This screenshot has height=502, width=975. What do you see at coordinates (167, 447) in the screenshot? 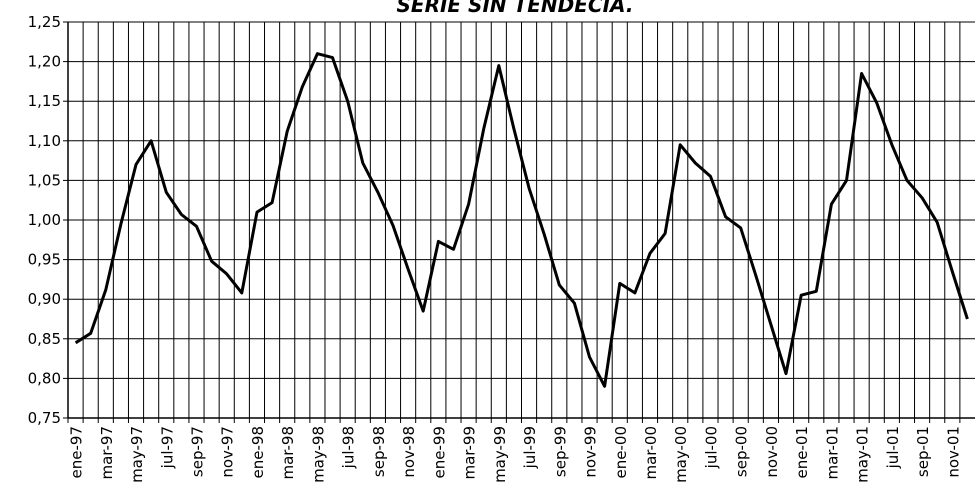
I see `x-tick-label: jul-97` at bounding box center [167, 447].